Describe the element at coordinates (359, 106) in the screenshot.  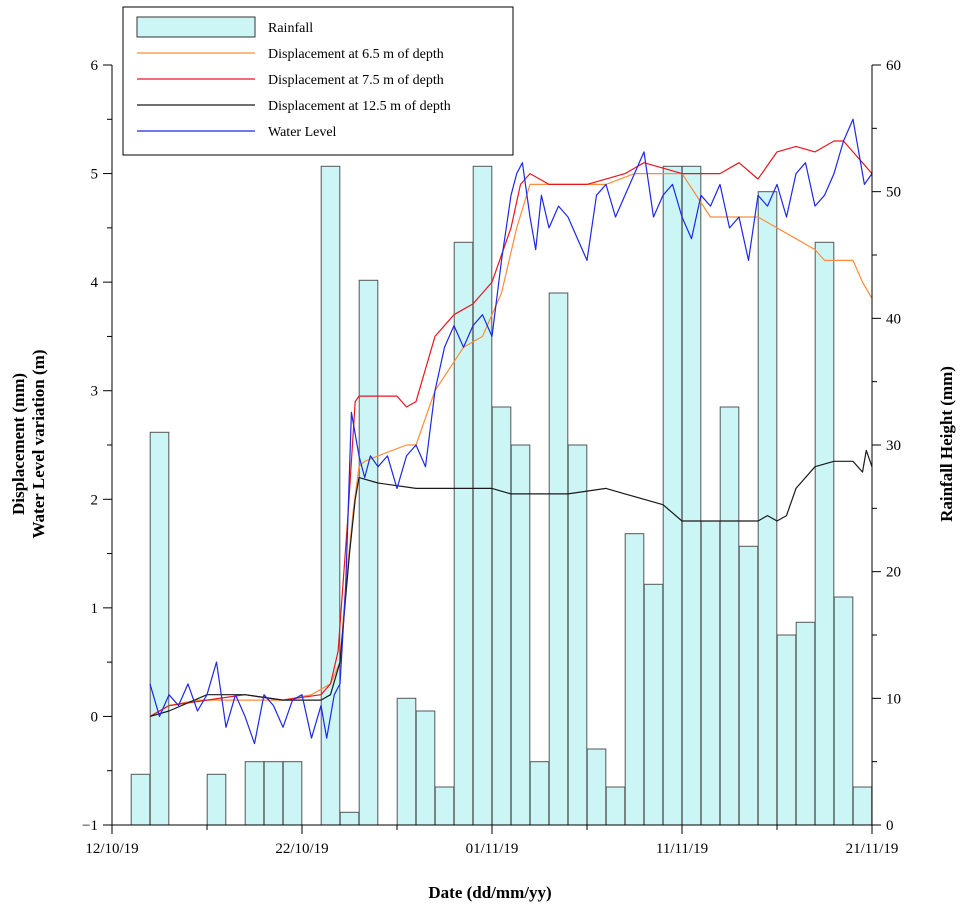
I see `legend-label-disp-12-5: Displacement at 12.5 m of depth` at that location.